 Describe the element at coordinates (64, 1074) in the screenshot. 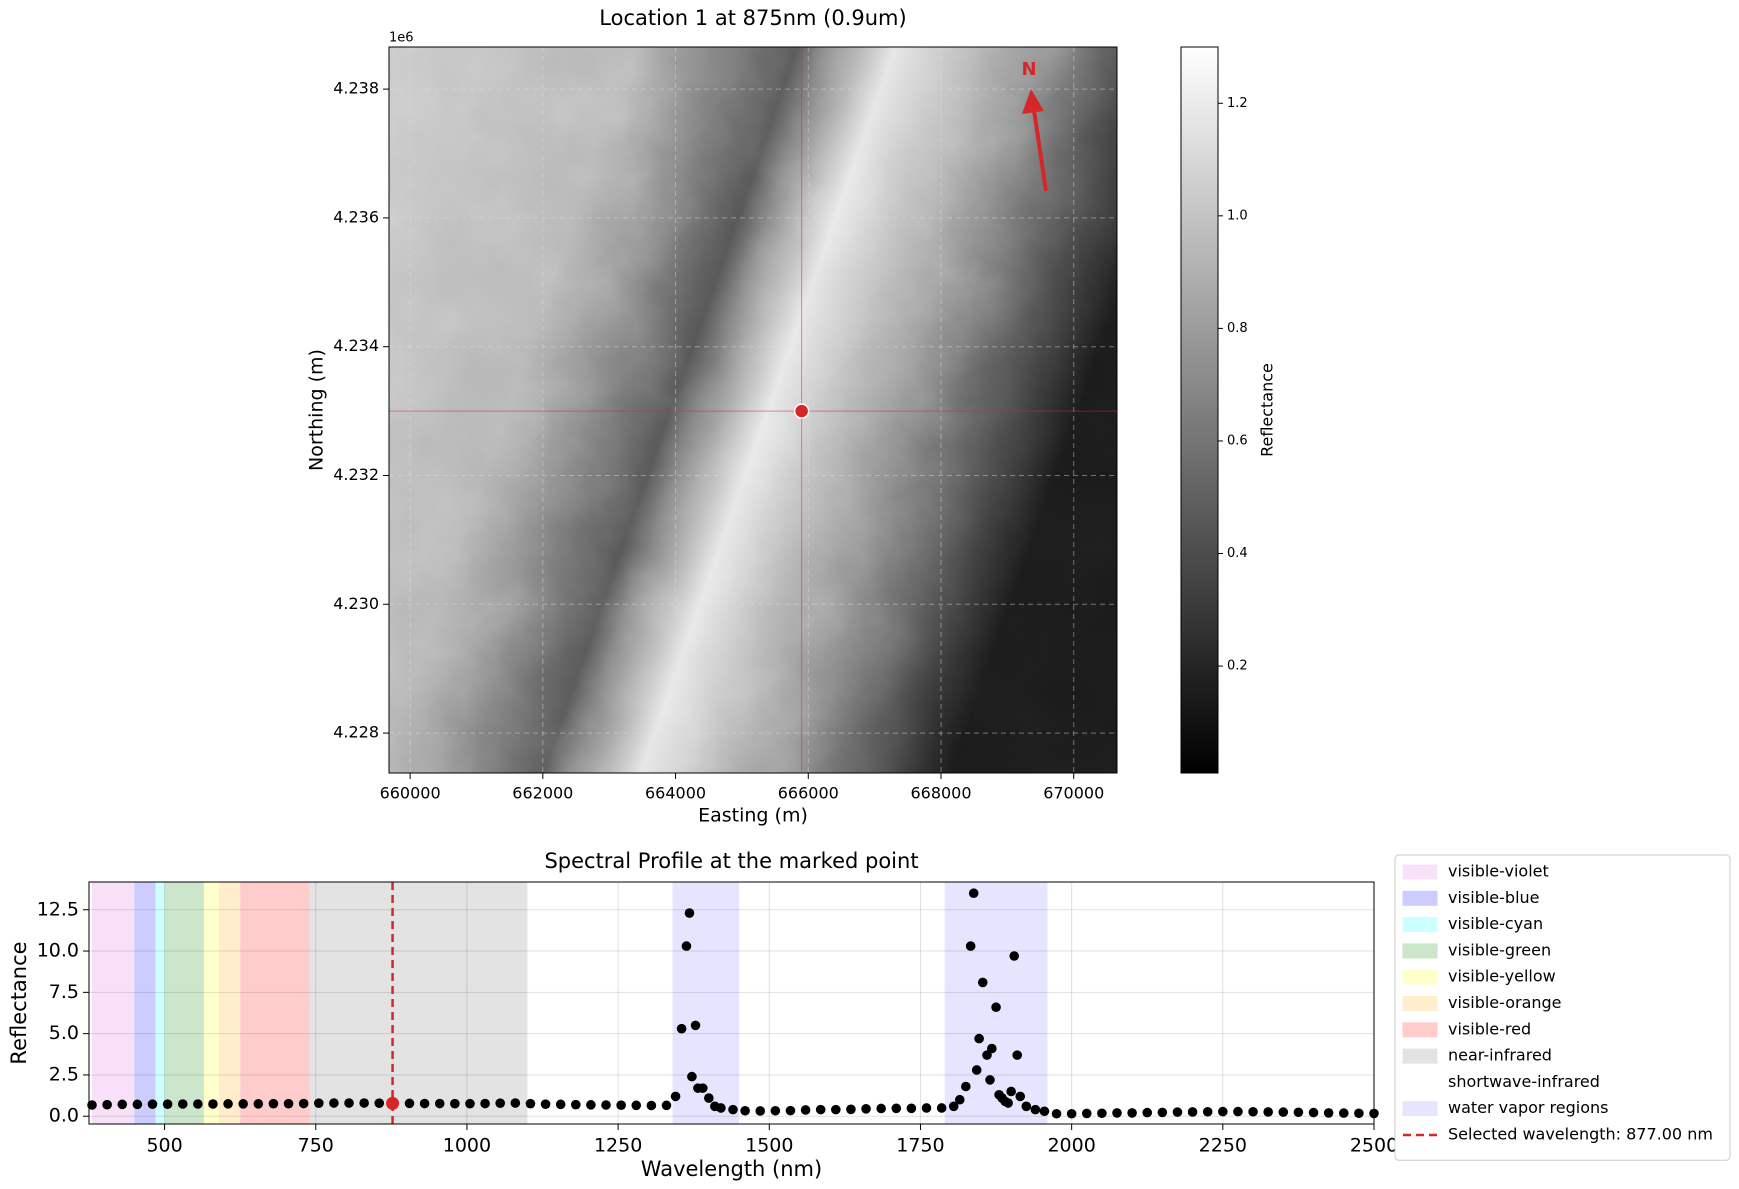

I see `y-tick-label: 2.5` at that location.